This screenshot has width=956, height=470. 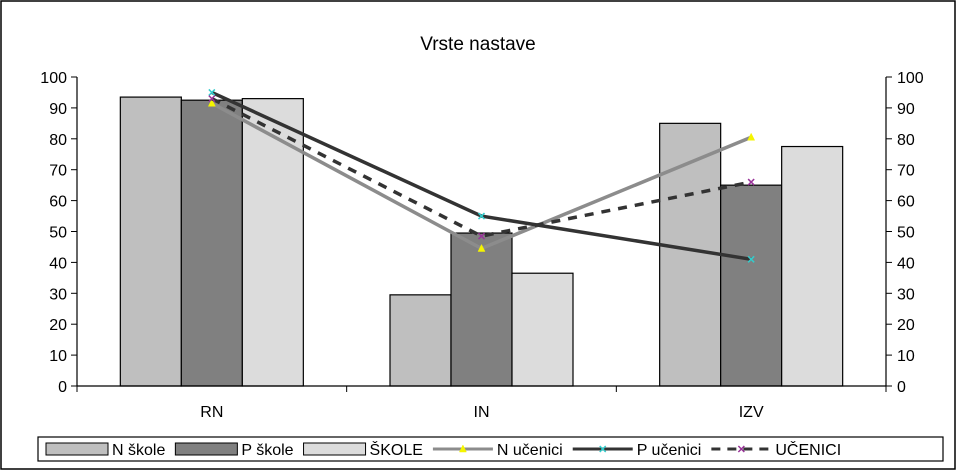 What do you see at coordinates (906, 140) in the screenshot?
I see `y-tick-label-right: 80` at bounding box center [906, 140].